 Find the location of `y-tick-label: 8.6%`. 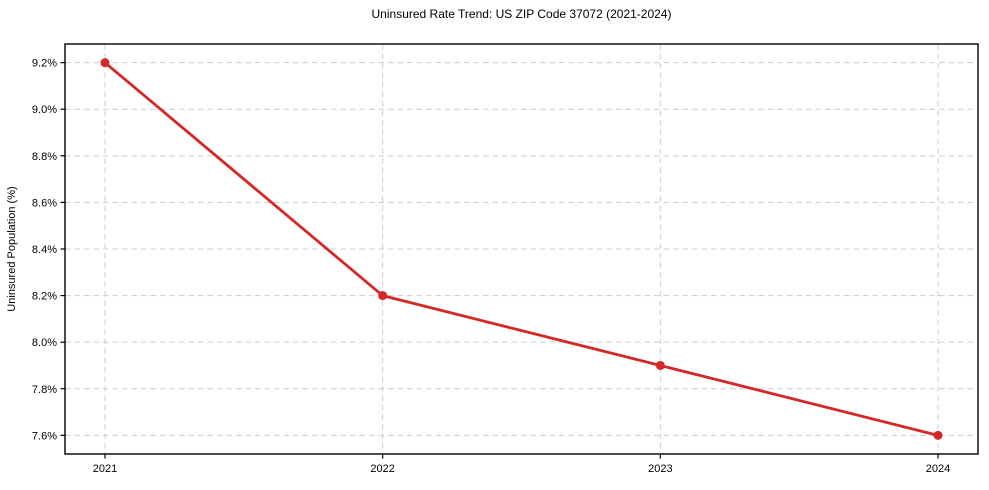

y-tick-label: 8.6% is located at coordinates (44, 203).